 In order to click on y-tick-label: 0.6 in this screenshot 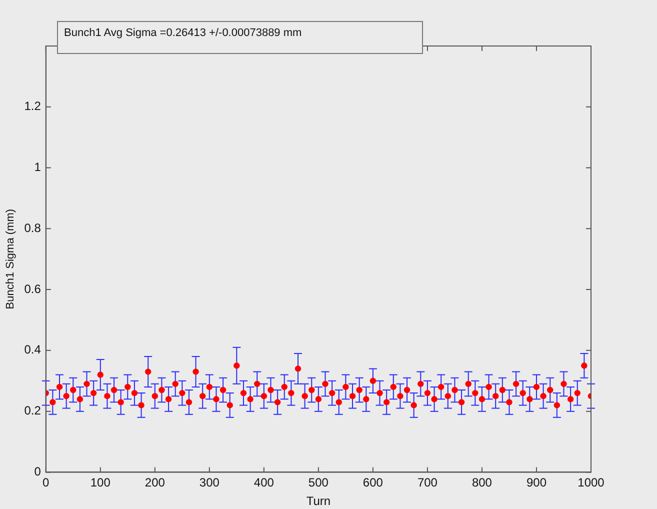, I will do `click(33, 289)`.